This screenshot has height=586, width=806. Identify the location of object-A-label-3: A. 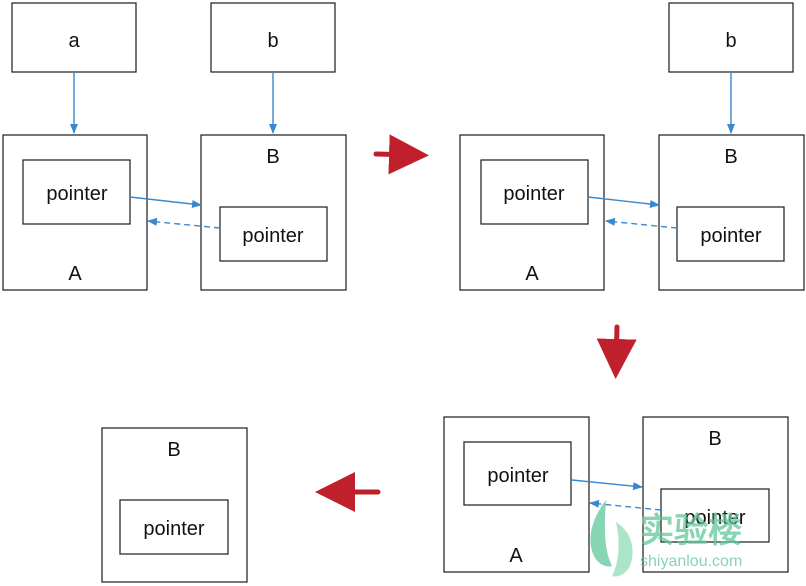
(516, 556).